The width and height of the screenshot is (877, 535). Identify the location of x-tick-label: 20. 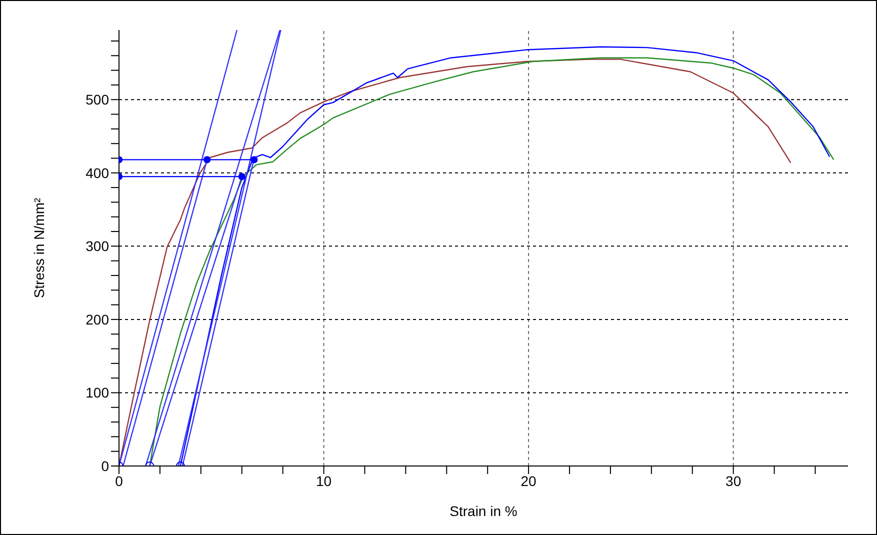
(528, 480).